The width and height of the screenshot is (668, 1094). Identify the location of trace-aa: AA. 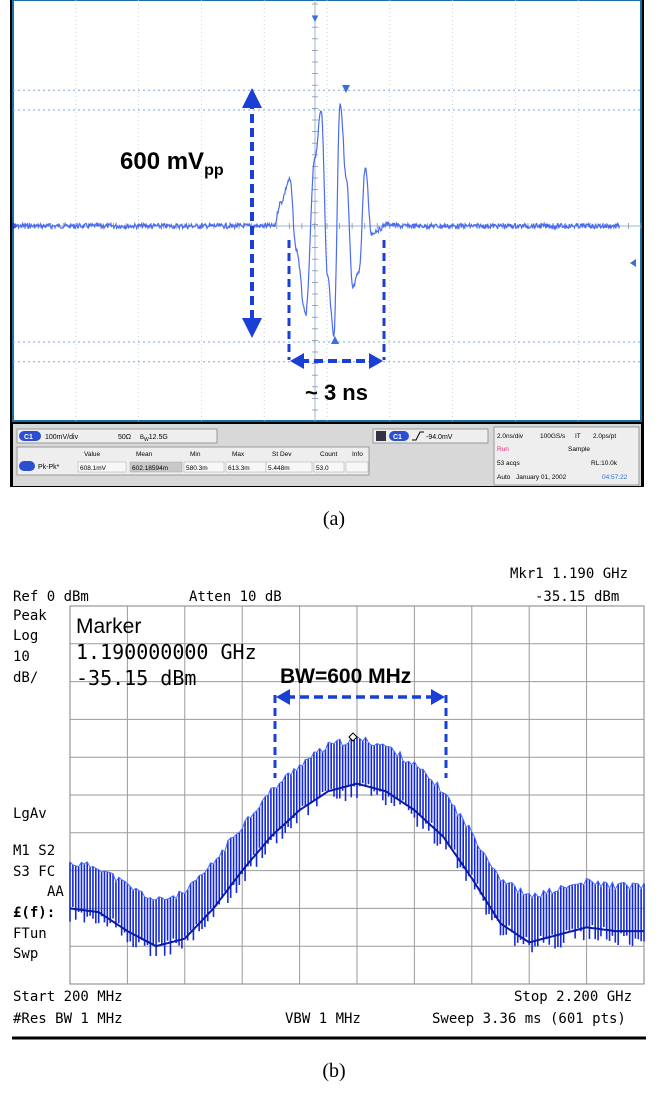
(55, 892).